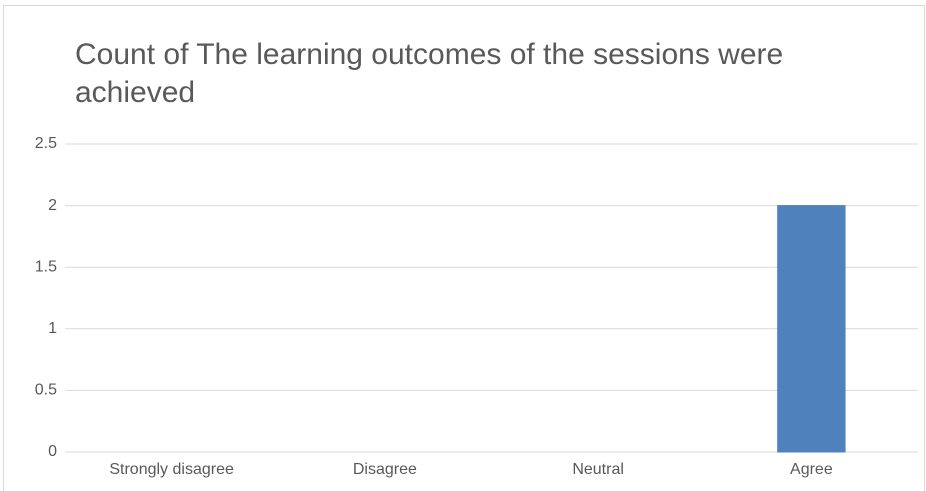 Image resolution: width=926 pixels, height=491 pixels. What do you see at coordinates (171, 469) in the screenshot?
I see `x-tick-label: Strongly disagree` at bounding box center [171, 469].